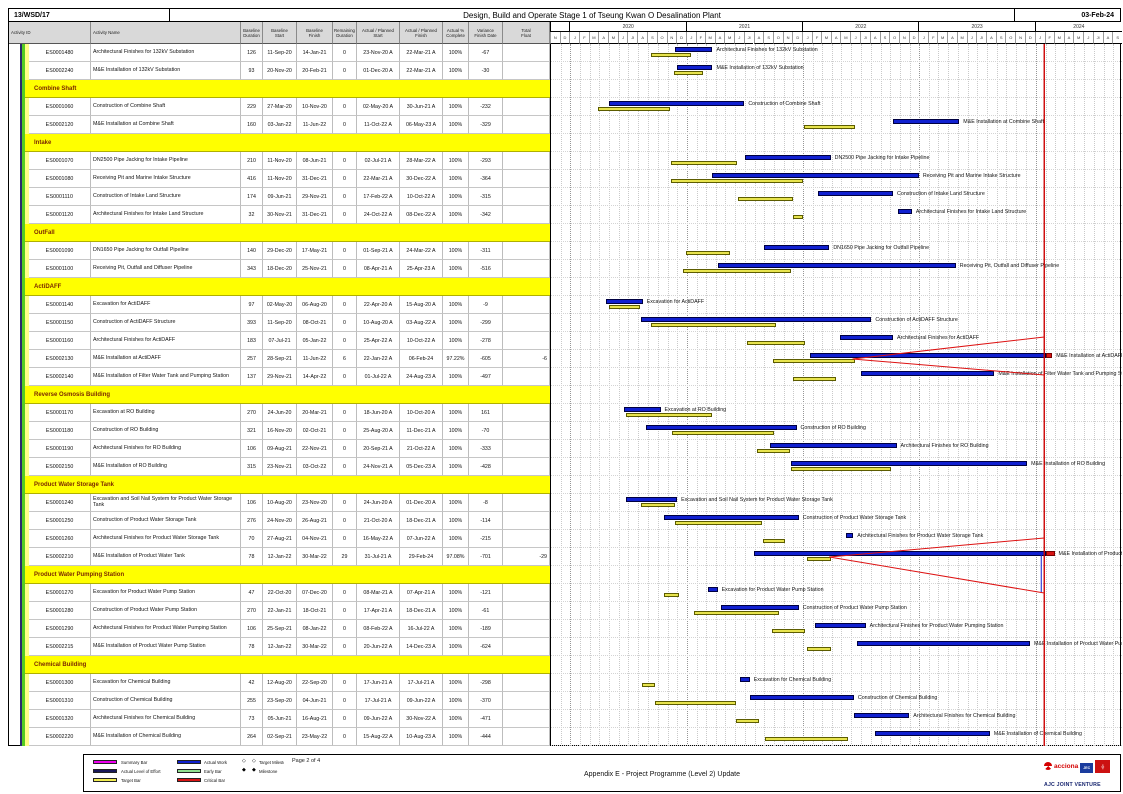  I want to click on legend-label: Early Bar, so click(213, 771).